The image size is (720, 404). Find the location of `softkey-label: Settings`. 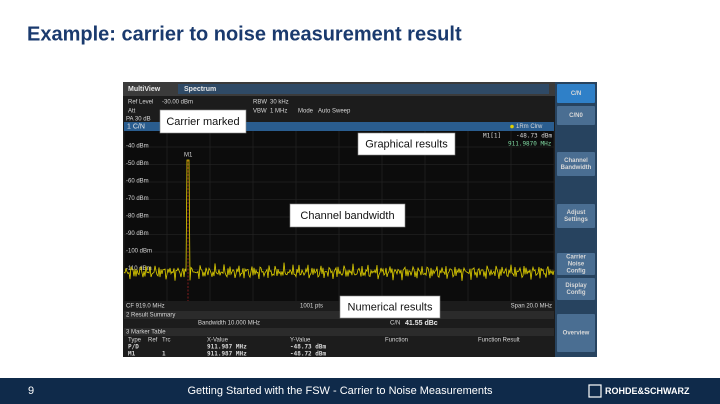

softkey-label: Settings is located at coordinates (576, 220).